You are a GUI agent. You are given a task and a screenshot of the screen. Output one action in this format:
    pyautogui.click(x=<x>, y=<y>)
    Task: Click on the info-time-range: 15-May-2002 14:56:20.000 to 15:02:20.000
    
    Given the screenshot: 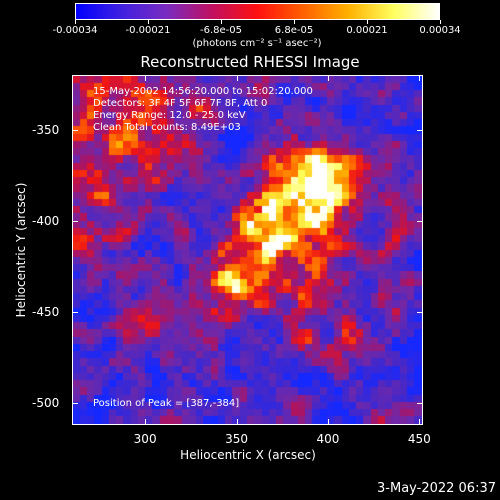 What is the action you would take?
    pyautogui.click(x=203, y=91)
    